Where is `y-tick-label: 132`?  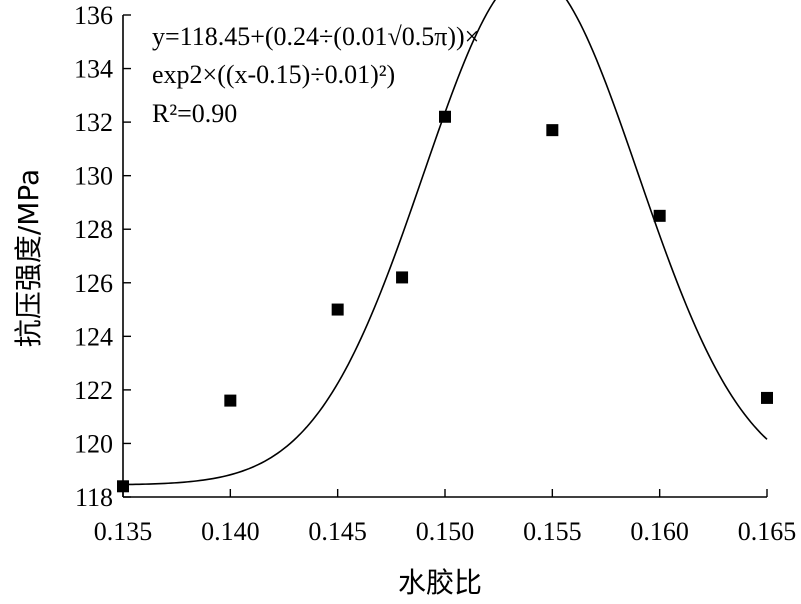 y-tick-label: 132 is located at coordinates (93, 122).